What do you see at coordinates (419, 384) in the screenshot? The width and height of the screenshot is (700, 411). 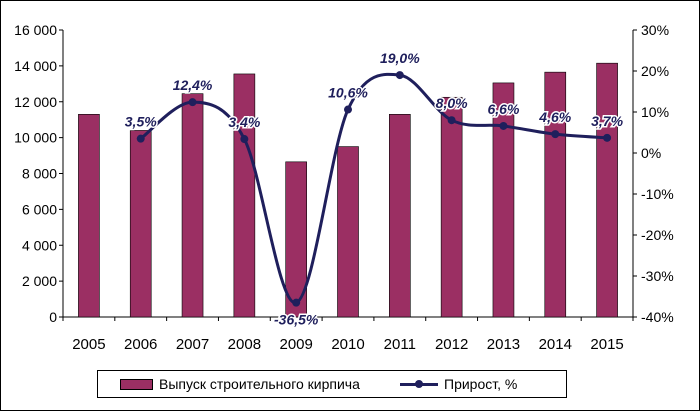 I see `legend-line-marker` at bounding box center [419, 384].